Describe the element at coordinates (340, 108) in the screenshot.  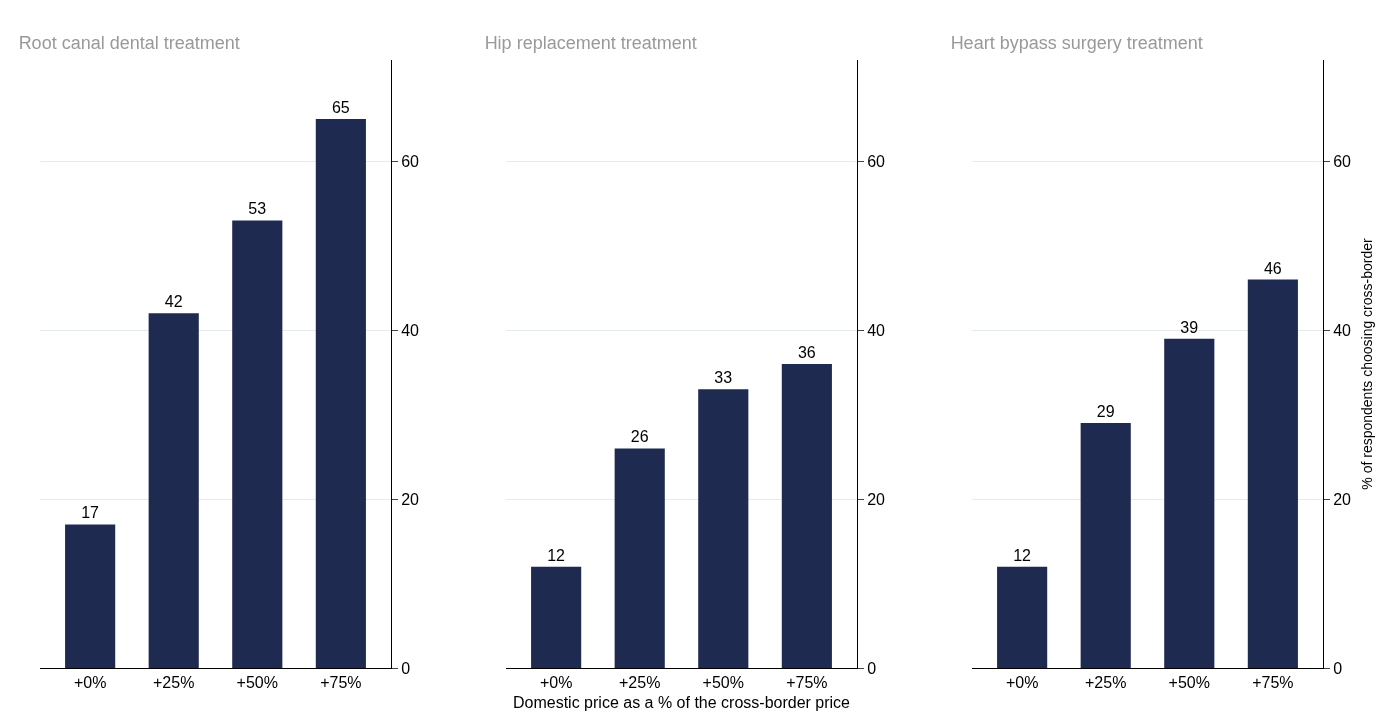
I see `data-label: 65` at that location.